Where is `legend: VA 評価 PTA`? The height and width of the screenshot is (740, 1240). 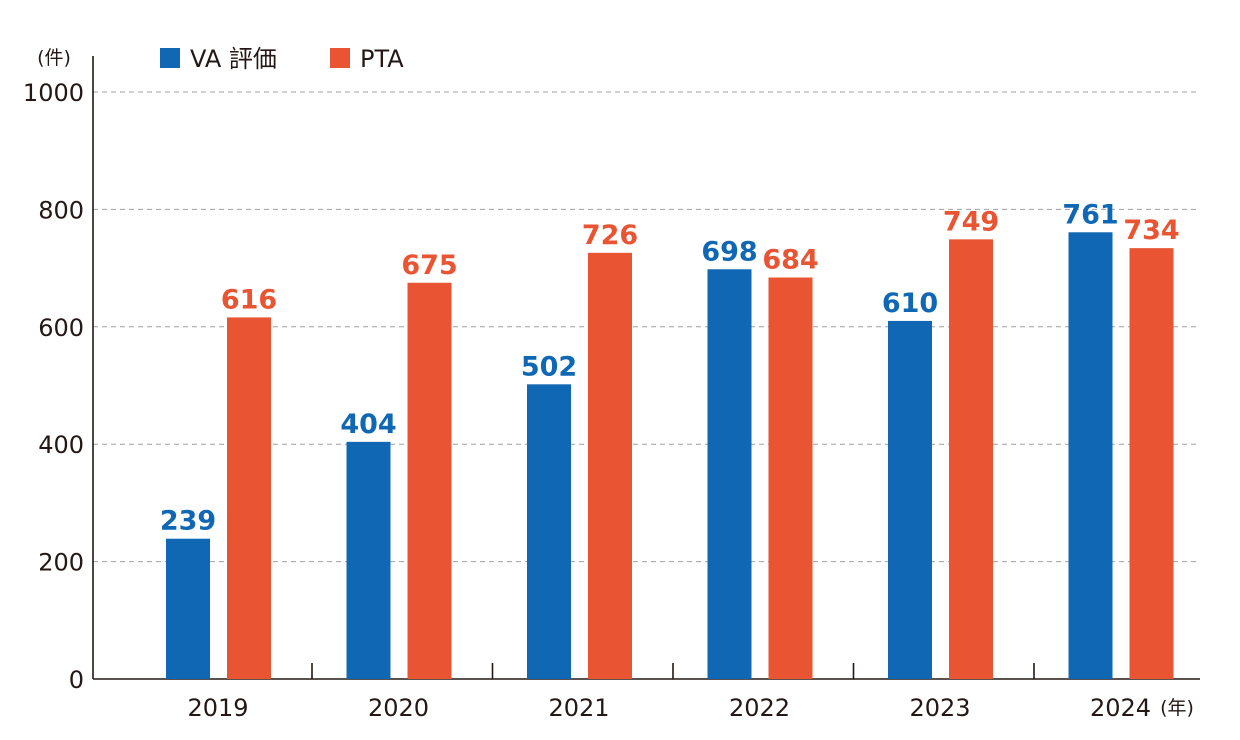 legend: VA 評価 PTA is located at coordinates (282, 59).